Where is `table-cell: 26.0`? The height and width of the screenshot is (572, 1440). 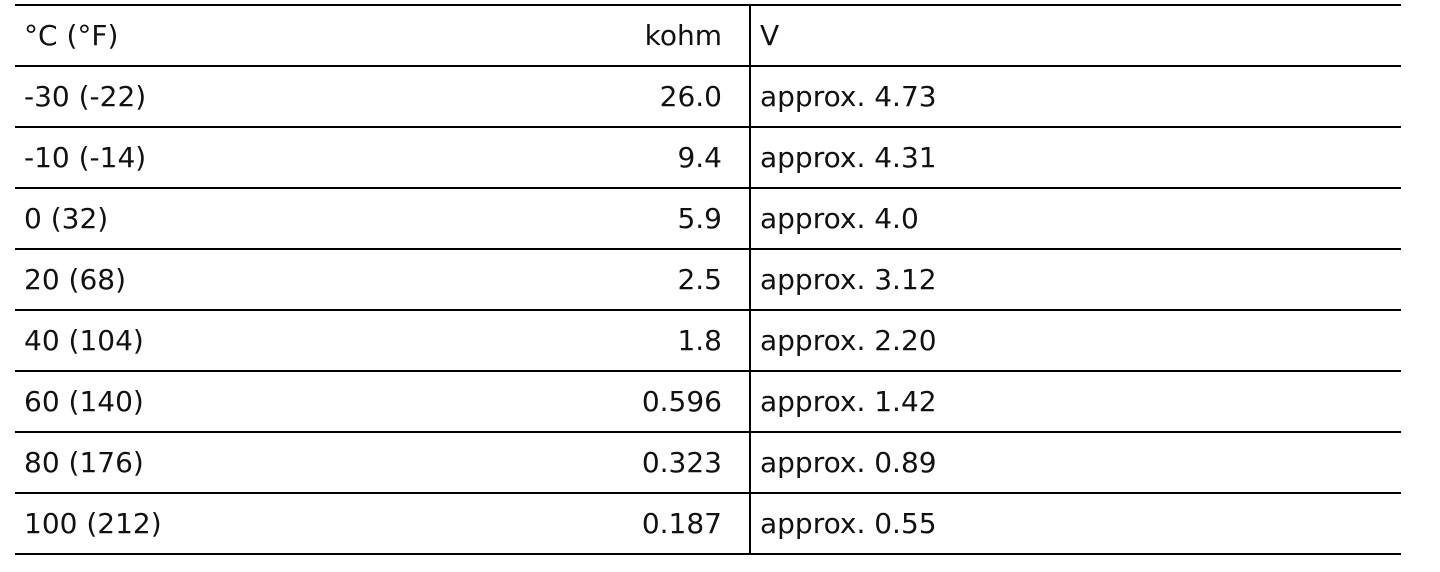 table-cell: 26.0 is located at coordinates (557, 96).